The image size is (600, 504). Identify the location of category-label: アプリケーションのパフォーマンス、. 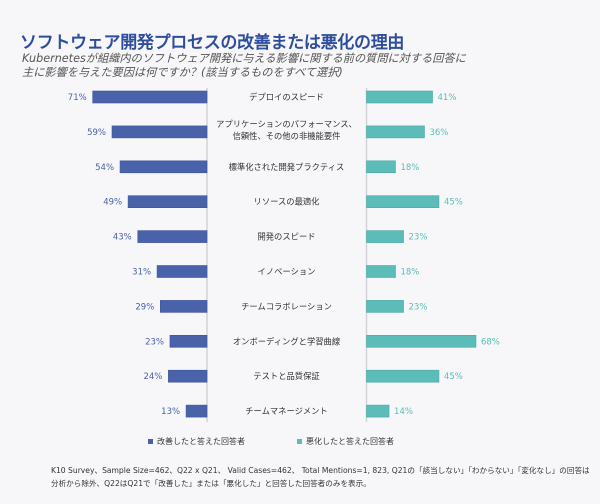
(286, 124).